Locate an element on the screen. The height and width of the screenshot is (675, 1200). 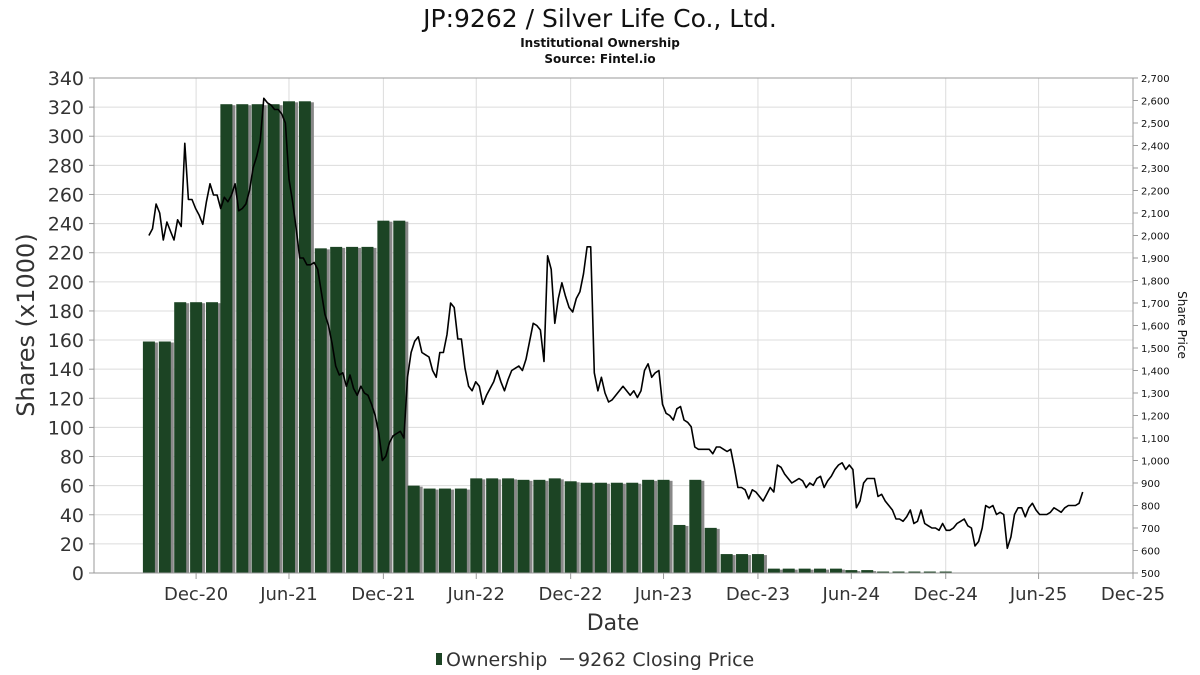
y2-axis-label: Share Price is located at coordinates (1182, 325).